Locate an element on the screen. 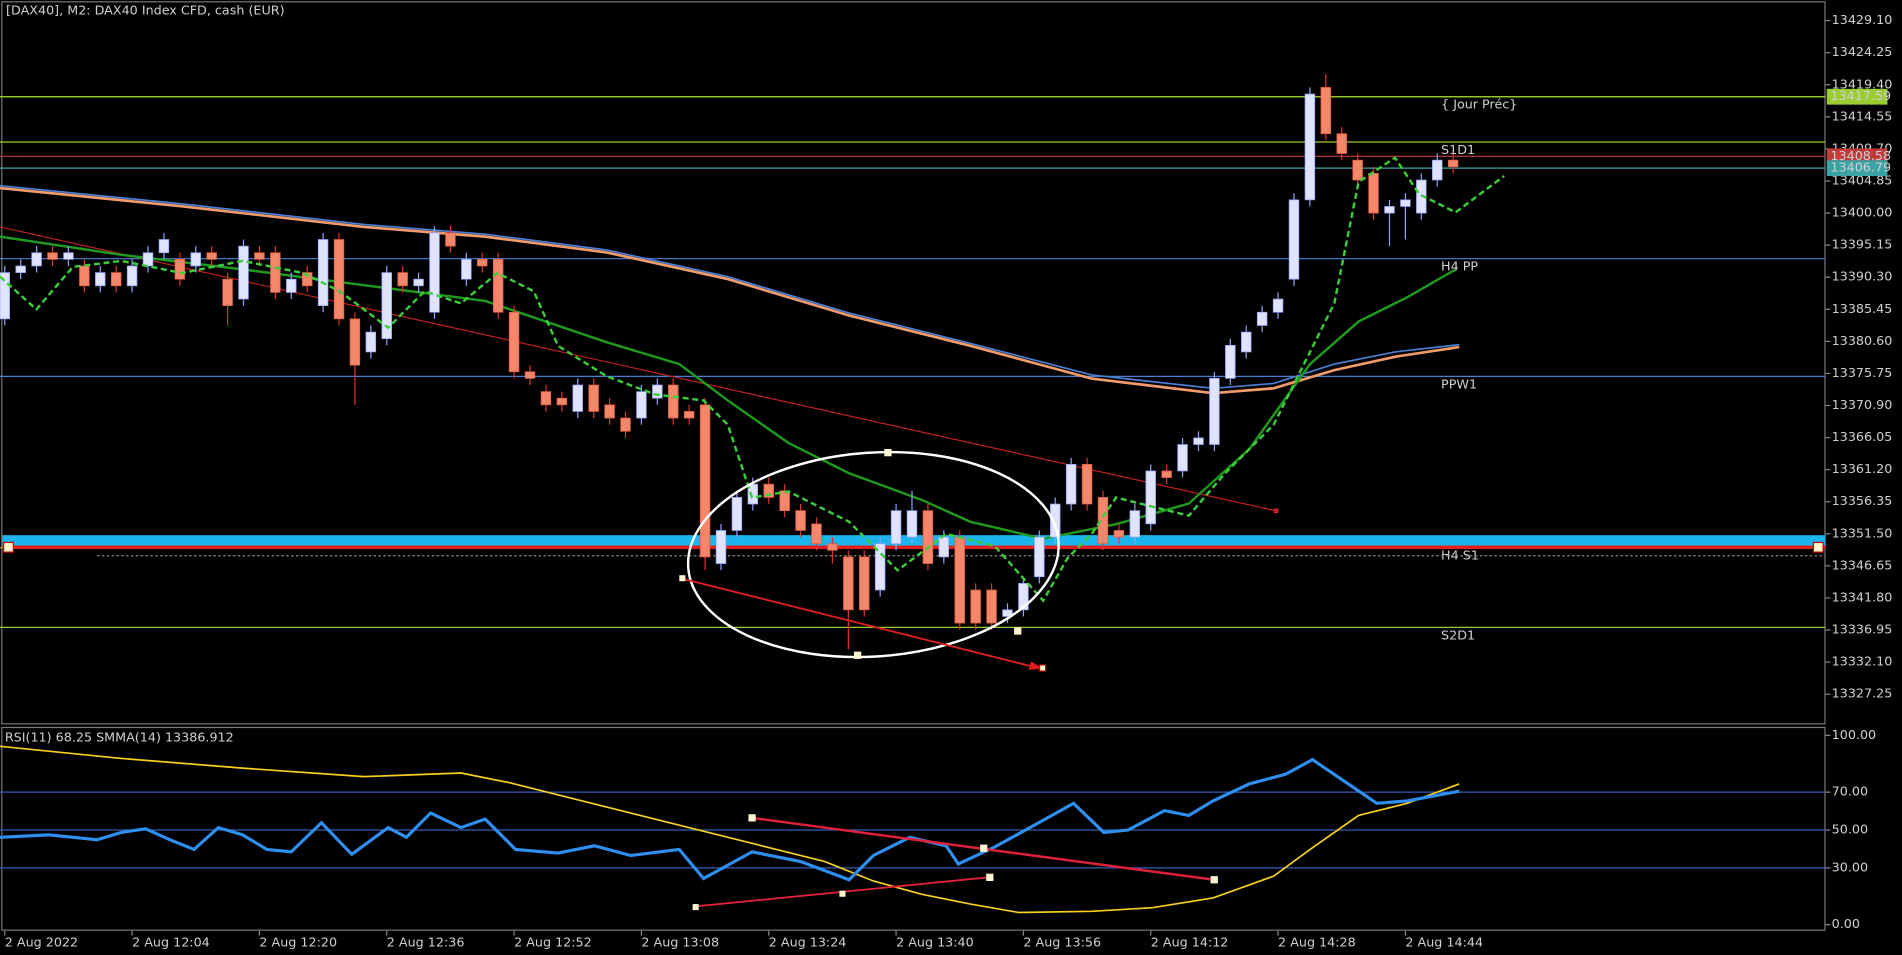 This screenshot has width=1902, height=955. x-tick-label: 2 Aug 12:36 is located at coordinates (426, 942).